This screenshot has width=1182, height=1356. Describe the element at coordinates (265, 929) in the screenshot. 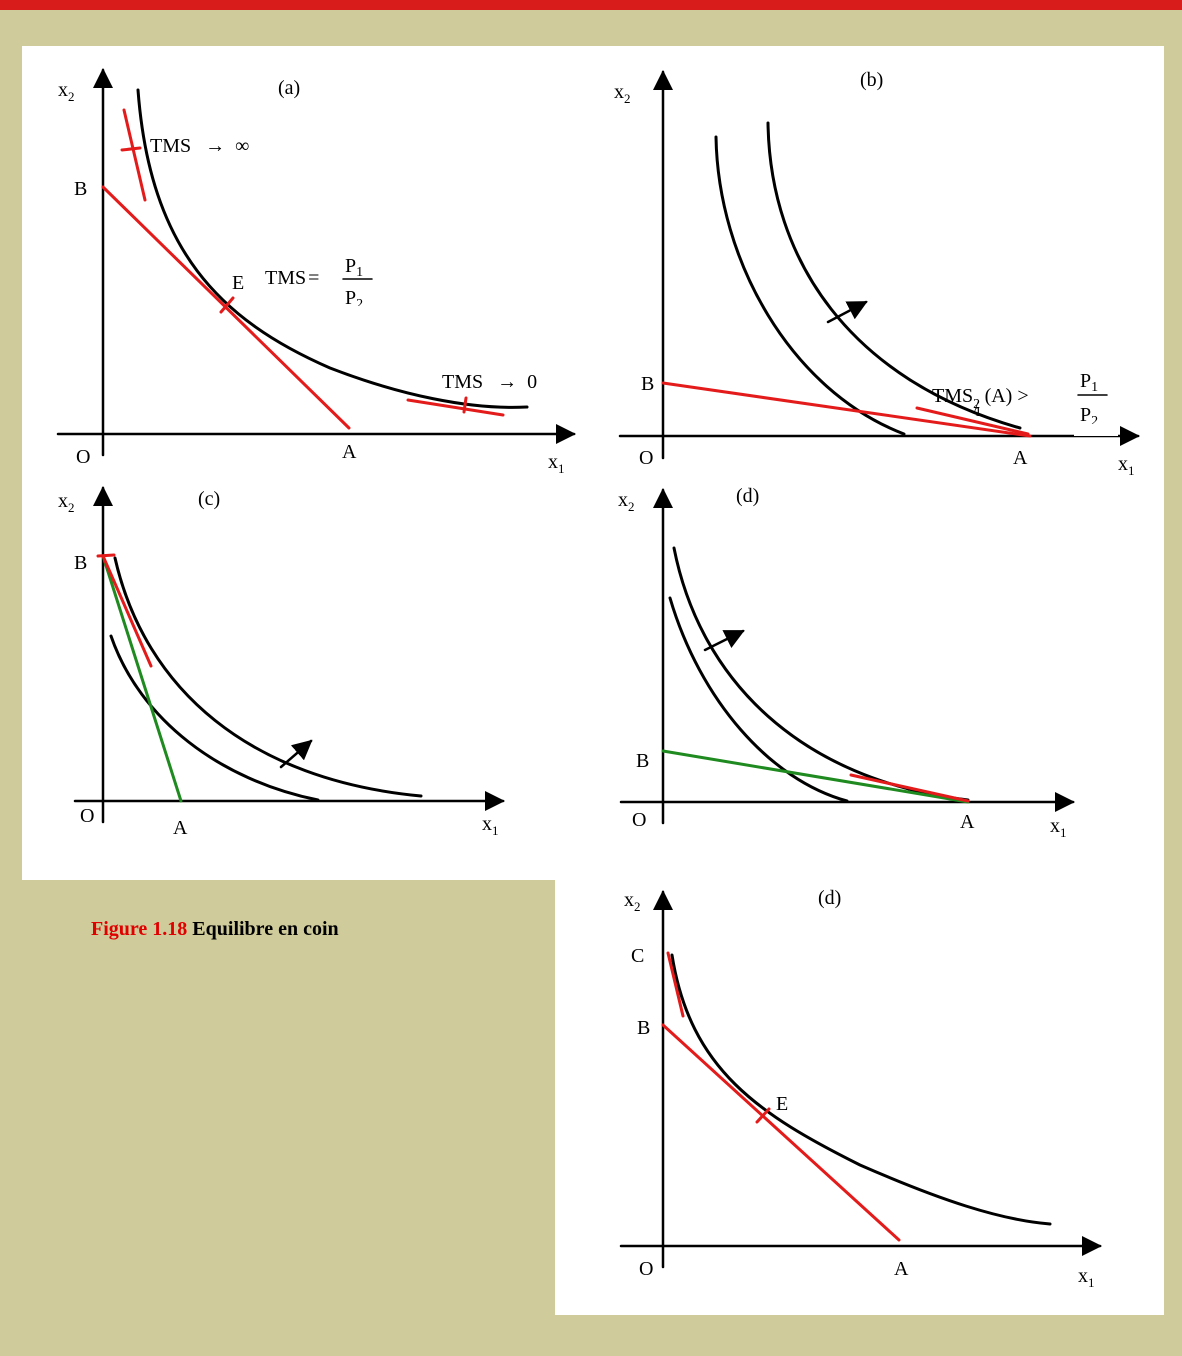

I see `figure-title: Equilibre en coin` at that location.